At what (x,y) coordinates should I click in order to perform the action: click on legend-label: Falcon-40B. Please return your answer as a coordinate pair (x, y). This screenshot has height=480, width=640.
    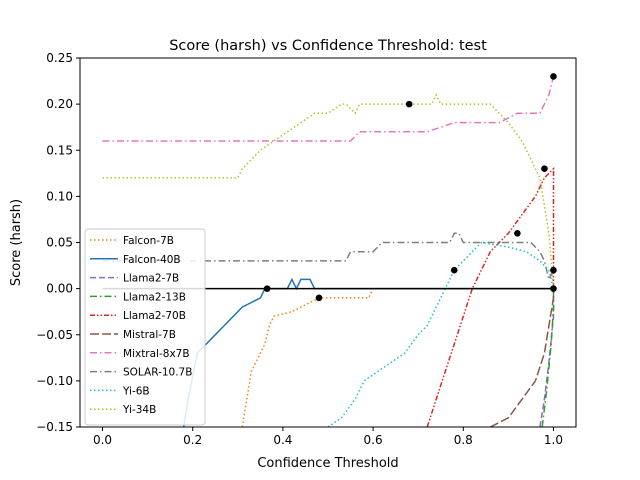
    Looking at the image, I should click on (152, 260).